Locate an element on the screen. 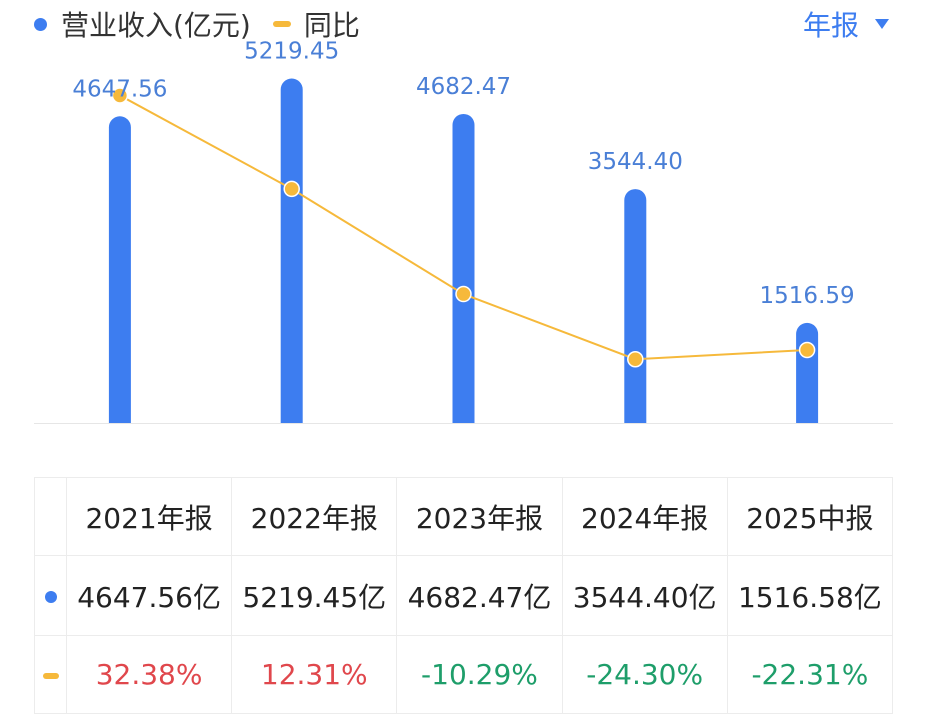 The image size is (931, 720). table-header-row: 2021年报 2022年报 2023年报 2024年报 2025中报 is located at coordinates (464, 516).